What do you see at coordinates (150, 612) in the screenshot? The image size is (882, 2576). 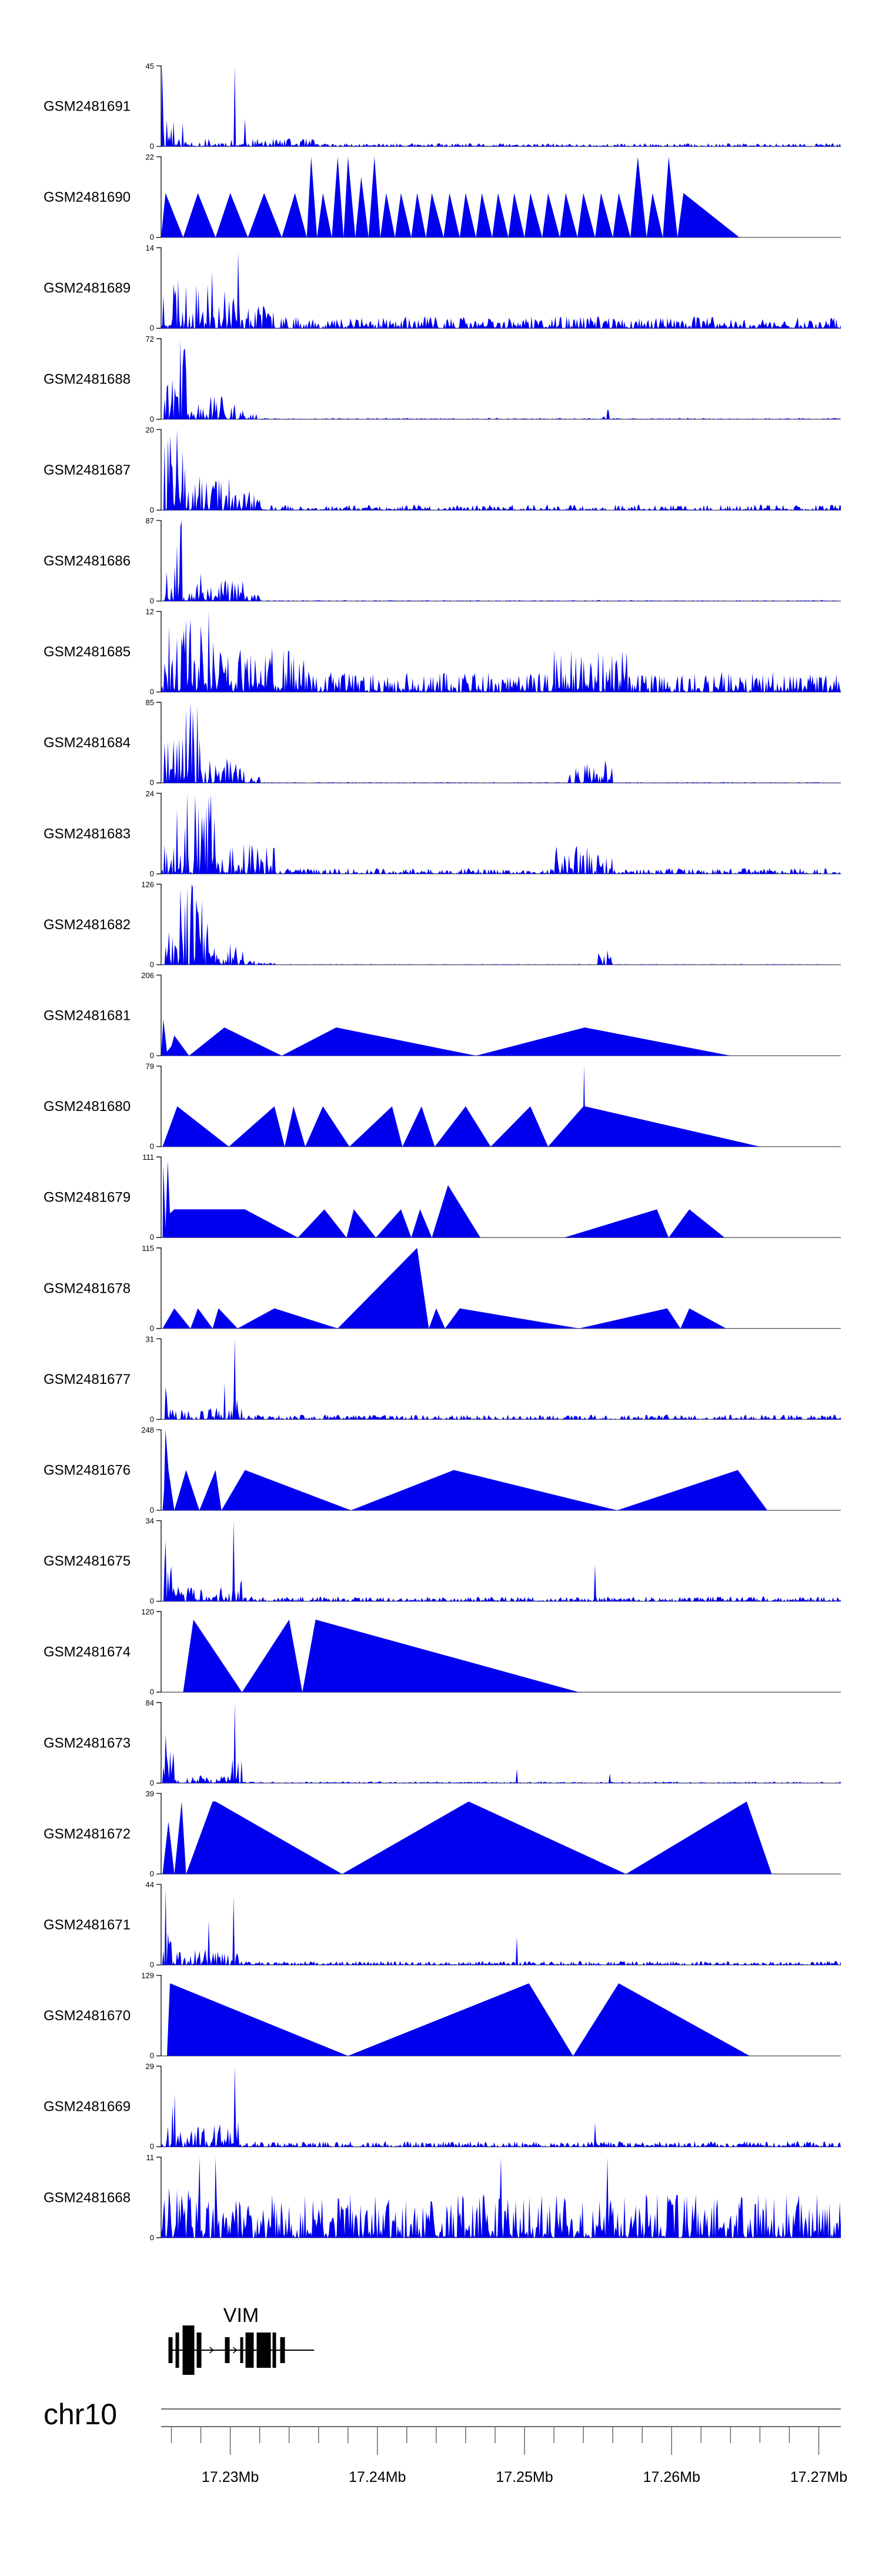 I see `ymax-label: 12` at bounding box center [150, 612].